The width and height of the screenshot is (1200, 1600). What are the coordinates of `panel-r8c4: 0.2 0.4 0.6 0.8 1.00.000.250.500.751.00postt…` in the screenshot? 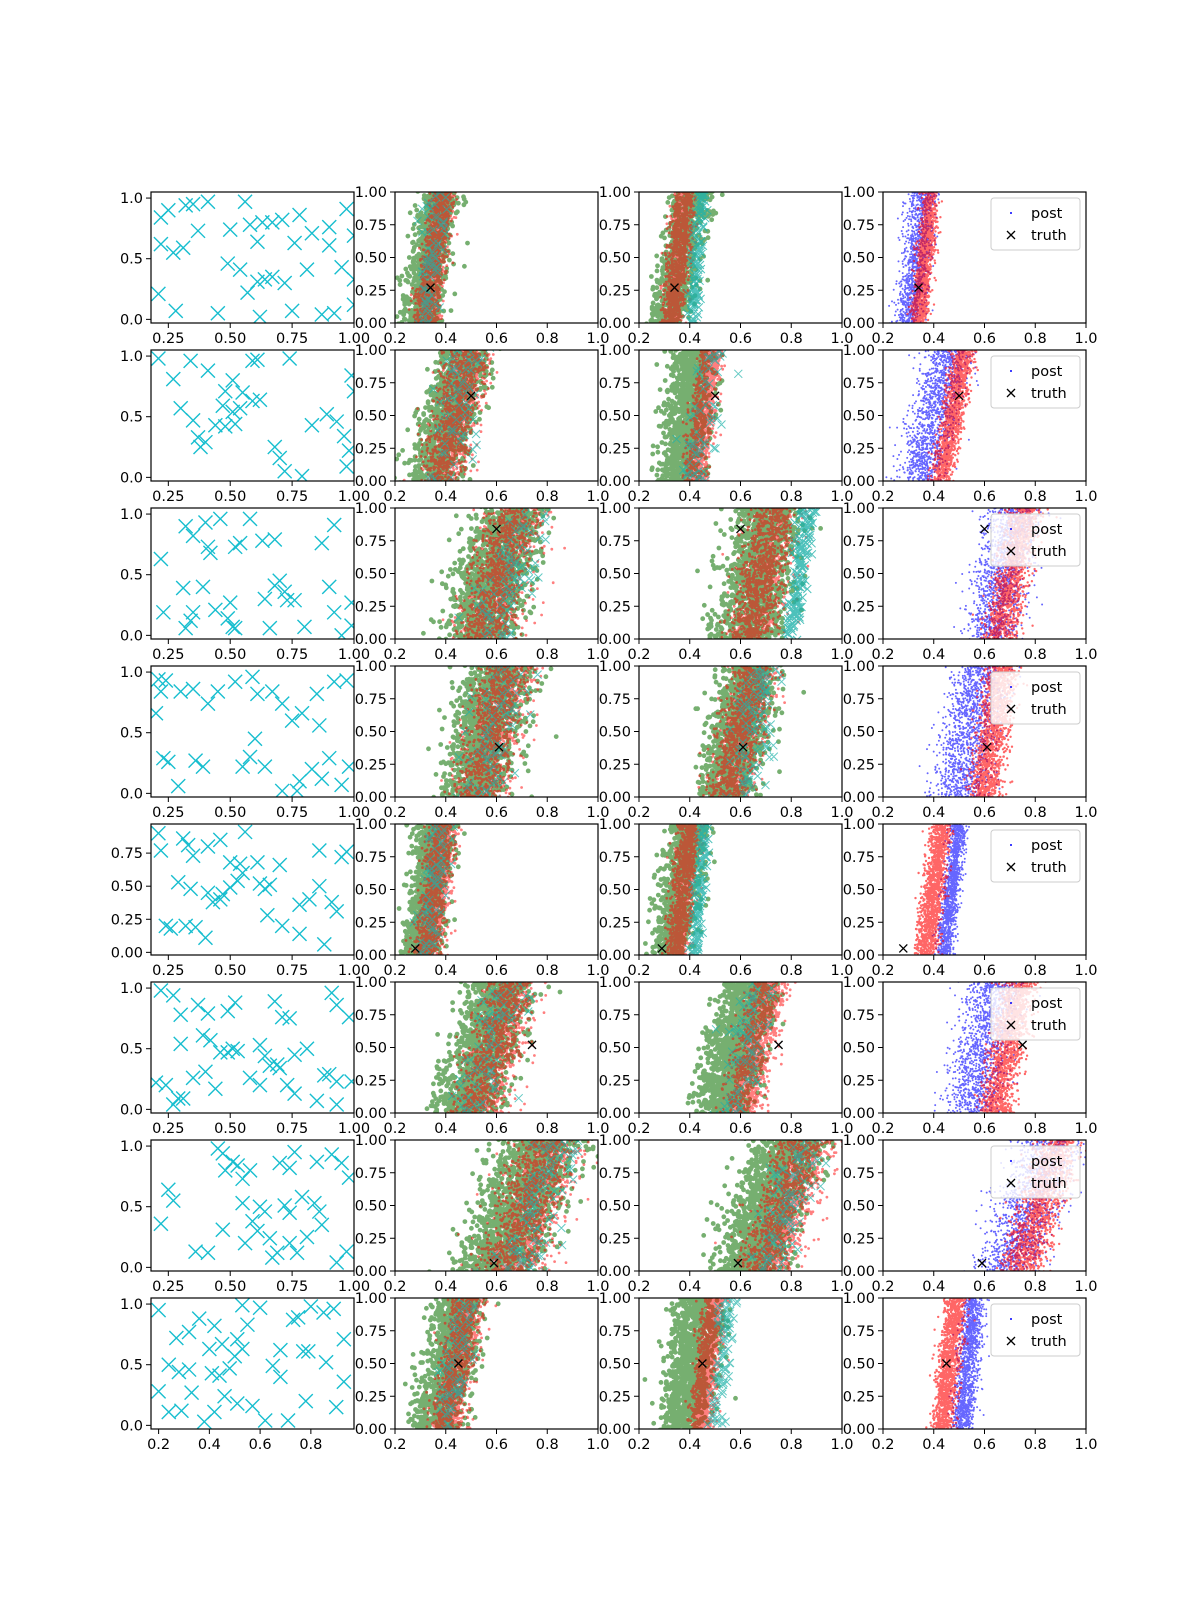 It's located at (970, 1372).